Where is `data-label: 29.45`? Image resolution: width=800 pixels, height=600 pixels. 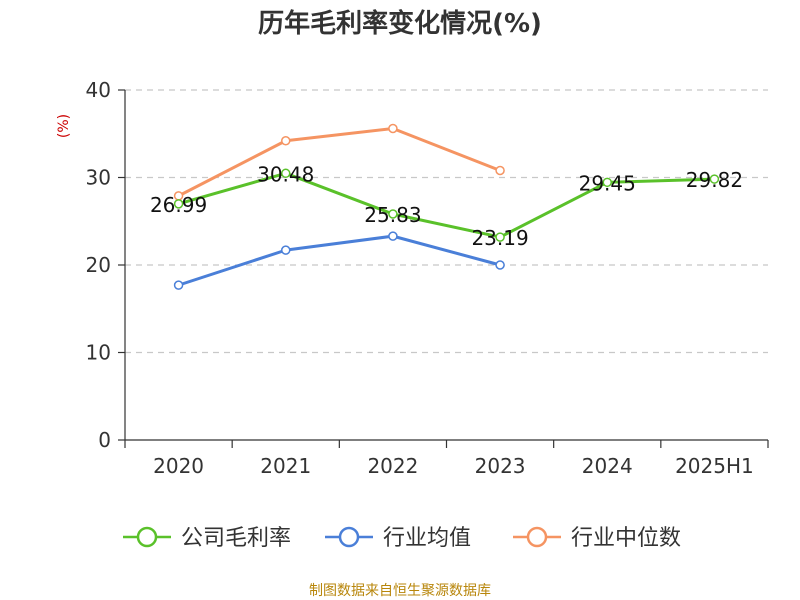
data-label: 29.45 is located at coordinates (607, 183).